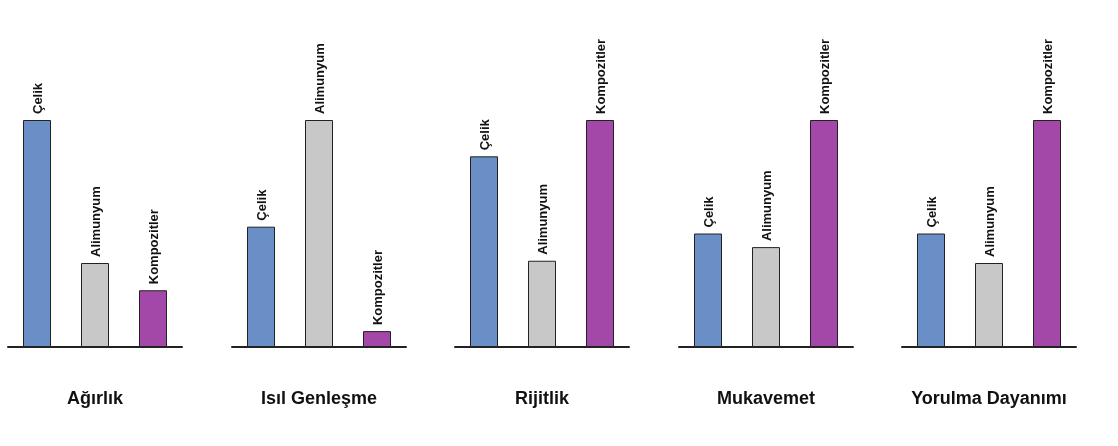 This screenshot has height=446, width=1118. I want to click on x-axis-title: Yorulma Dayanımı, so click(989, 398).